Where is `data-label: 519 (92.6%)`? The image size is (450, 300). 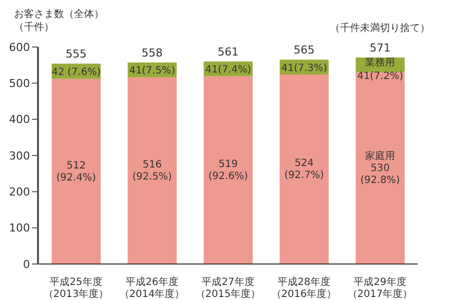
data-label: 519 (92.6%) is located at coordinates (228, 170).